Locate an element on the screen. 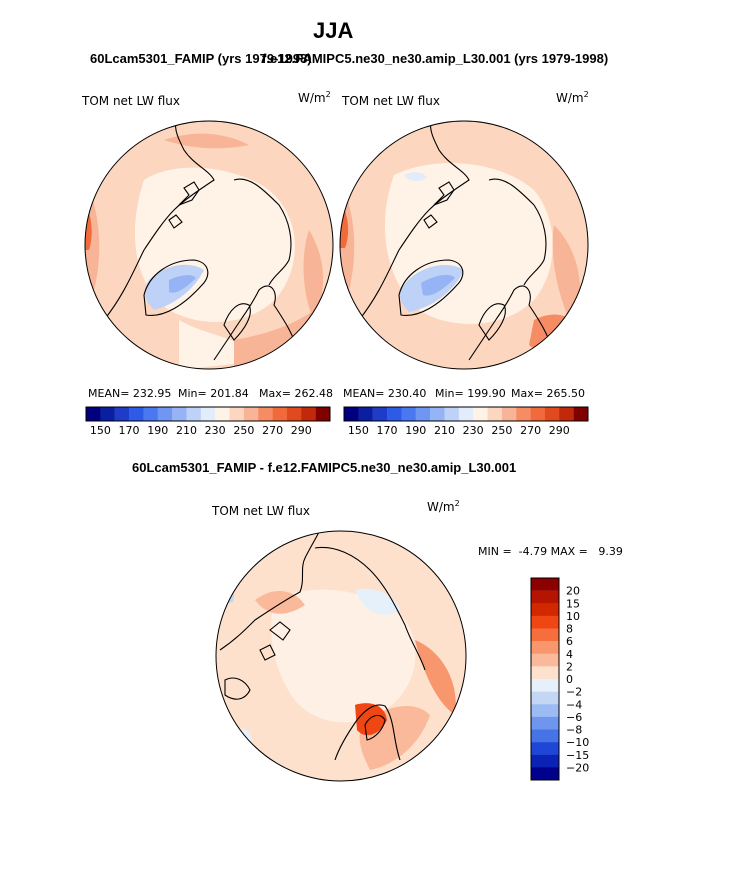 This screenshot has height=882, width=733. colorbar-tick-label: 0 is located at coordinates (569, 679).